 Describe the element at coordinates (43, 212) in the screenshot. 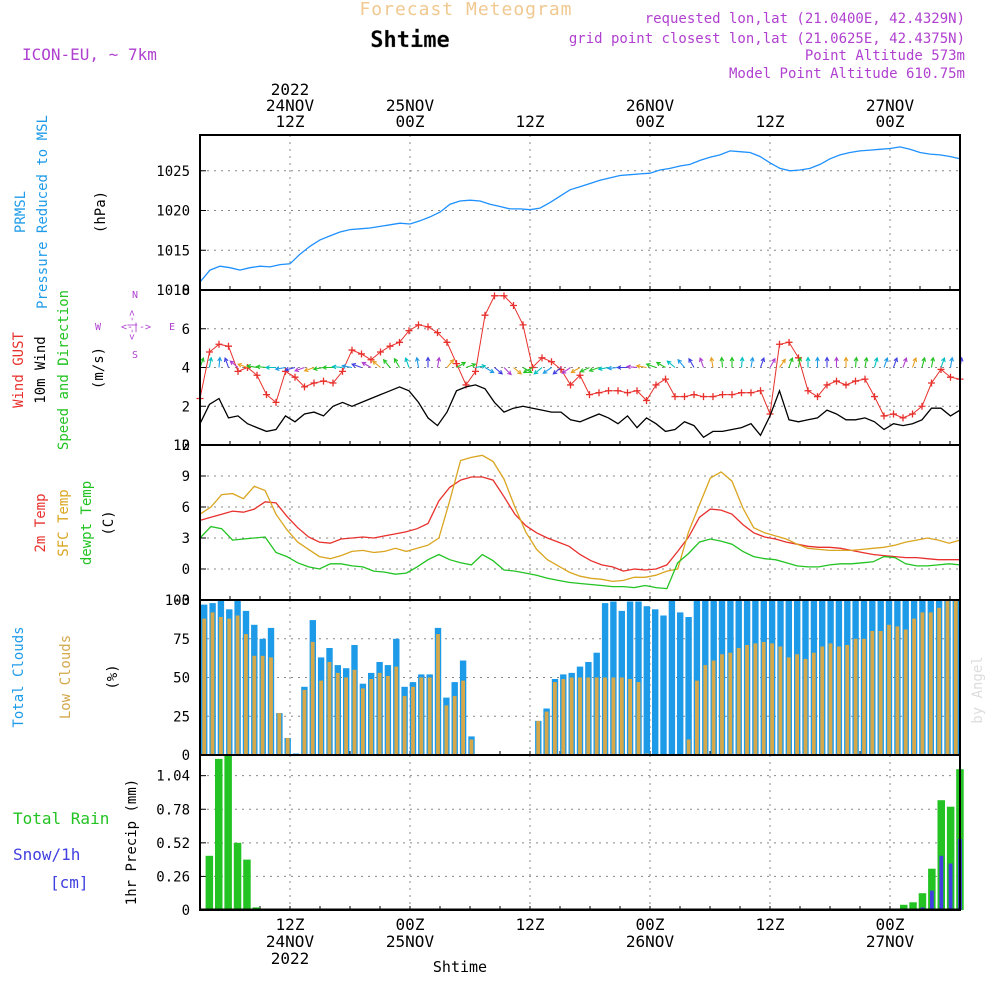

I see `pressure-label-long: Pressure Reduced to MSL` at that location.